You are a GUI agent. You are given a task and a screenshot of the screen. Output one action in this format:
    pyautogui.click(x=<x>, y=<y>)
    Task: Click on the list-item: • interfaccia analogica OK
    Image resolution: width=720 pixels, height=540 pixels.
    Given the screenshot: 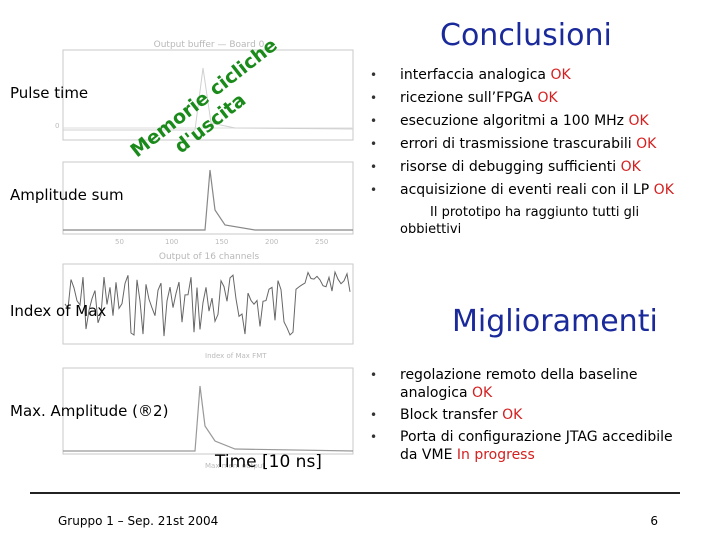 What is the action you would take?
    pyautogui.click(x=535, y=75)
    